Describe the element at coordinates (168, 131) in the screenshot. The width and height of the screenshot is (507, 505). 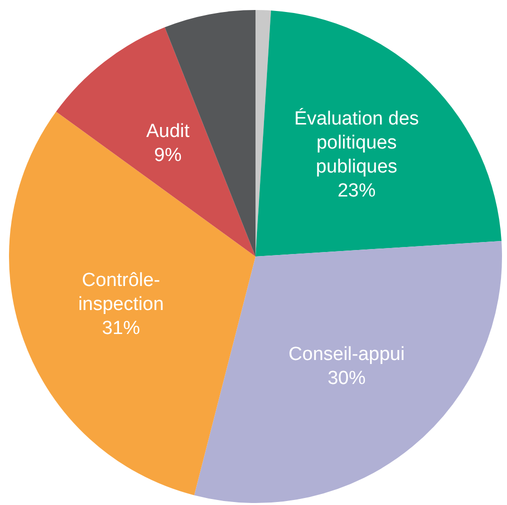
I see `slice-label: Audit` at that location.